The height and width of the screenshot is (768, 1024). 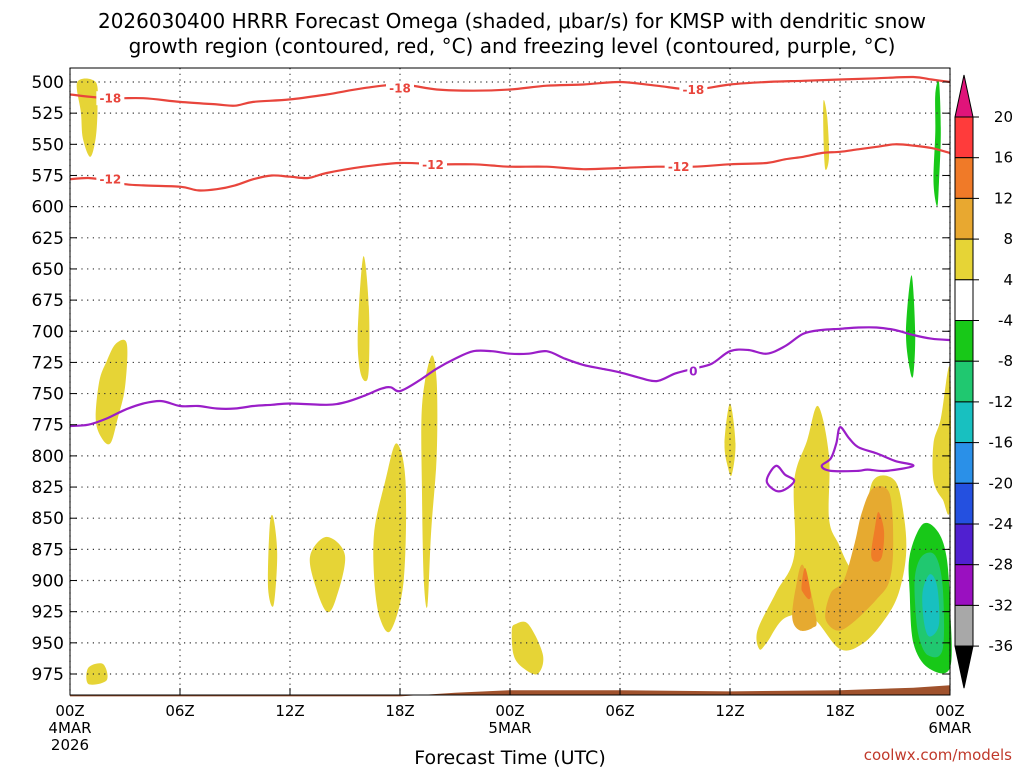 I want to click on colorbar-label-8: -16, so click(x=1001, y=443).